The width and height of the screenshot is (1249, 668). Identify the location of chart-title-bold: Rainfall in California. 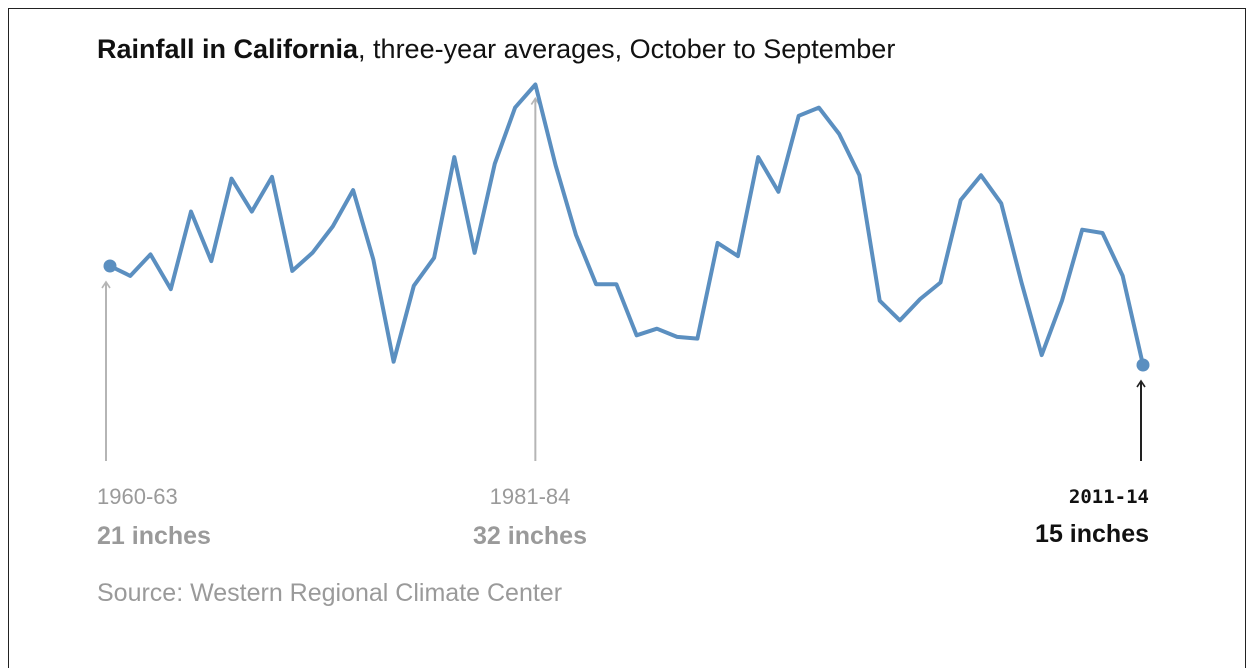
(228, 49).